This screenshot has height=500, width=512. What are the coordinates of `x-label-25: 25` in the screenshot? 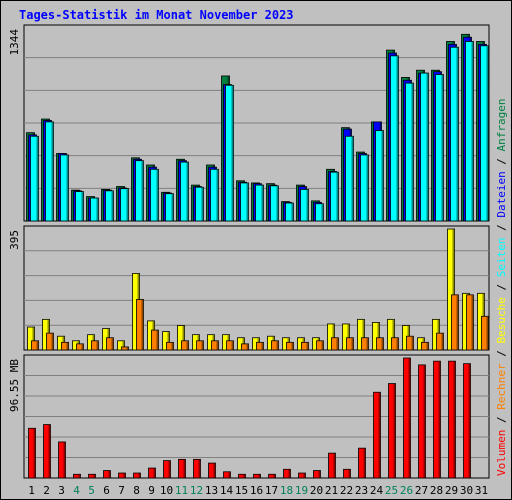 It's located at (391, 490).